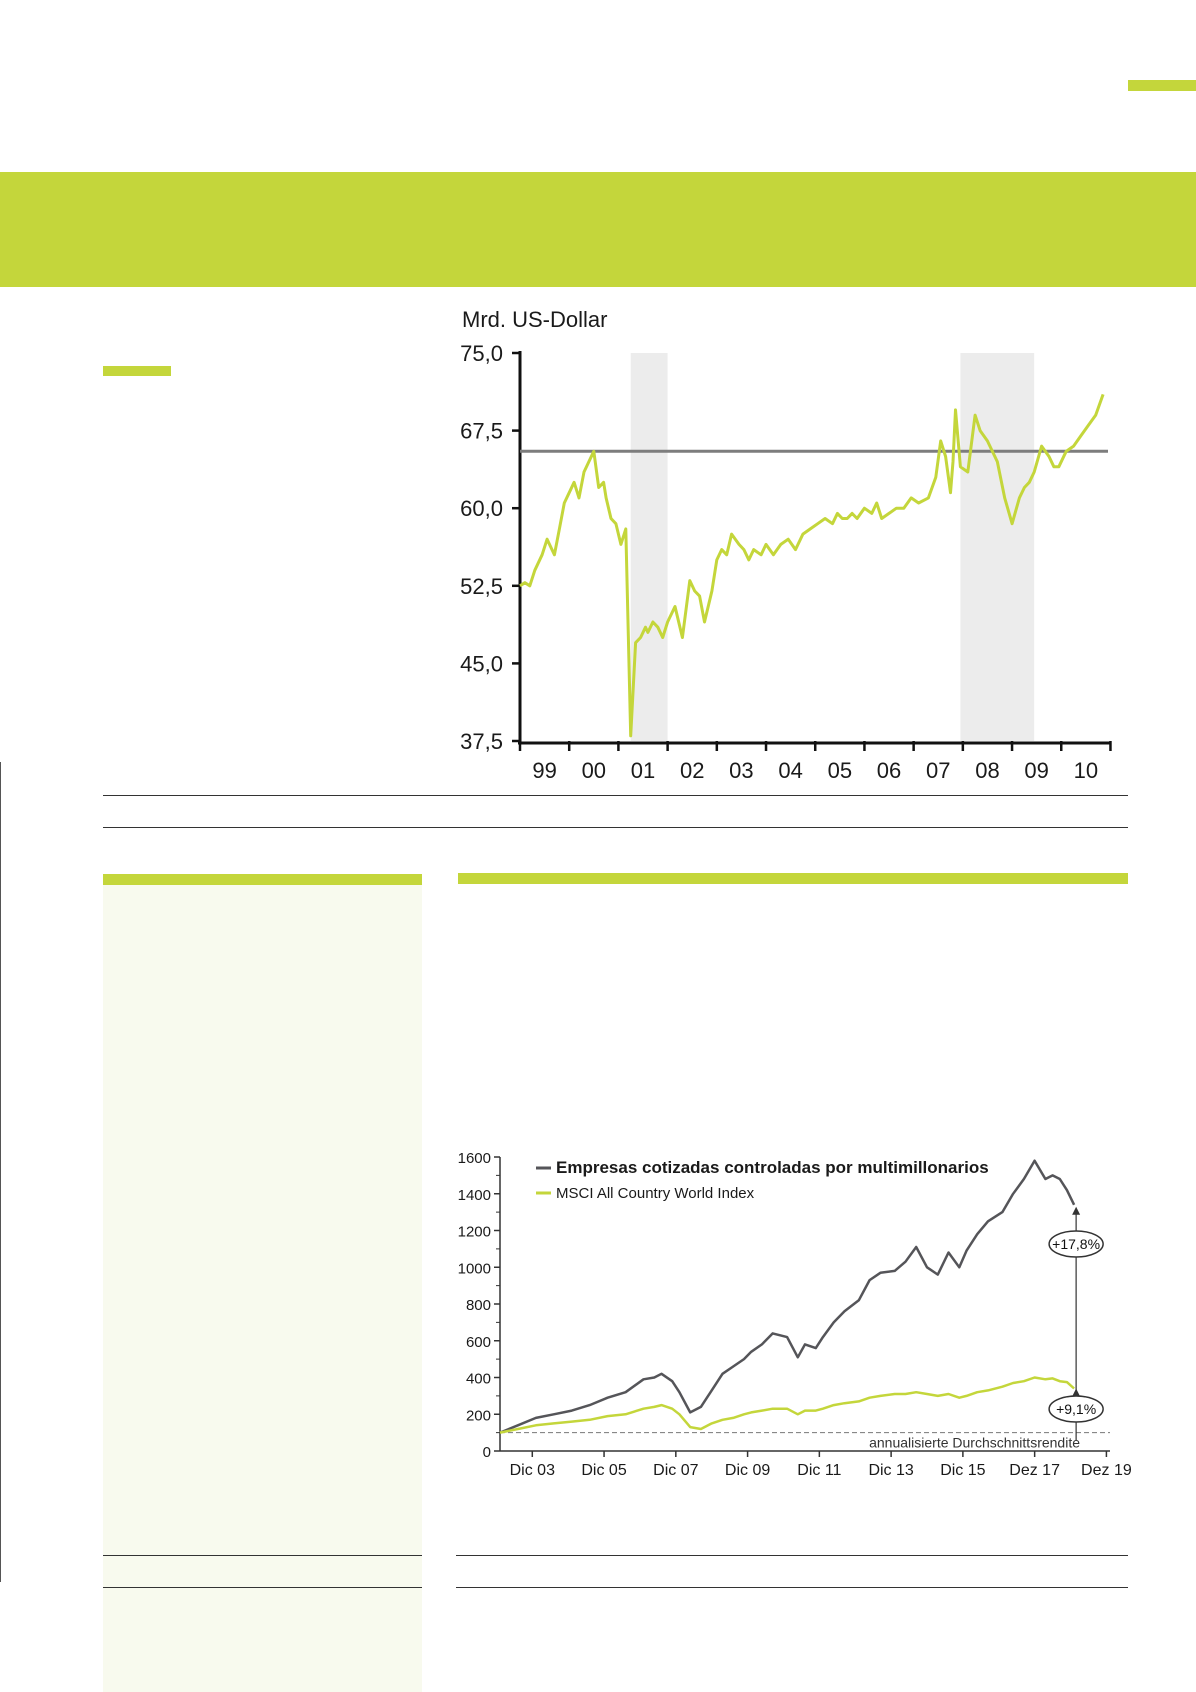 This screenshot has height=1692, width=1196. What do you see at coordinates (787, 1296) in the screenshot?
I see `series-line-billionaires` at bounding box center [787, 1296].